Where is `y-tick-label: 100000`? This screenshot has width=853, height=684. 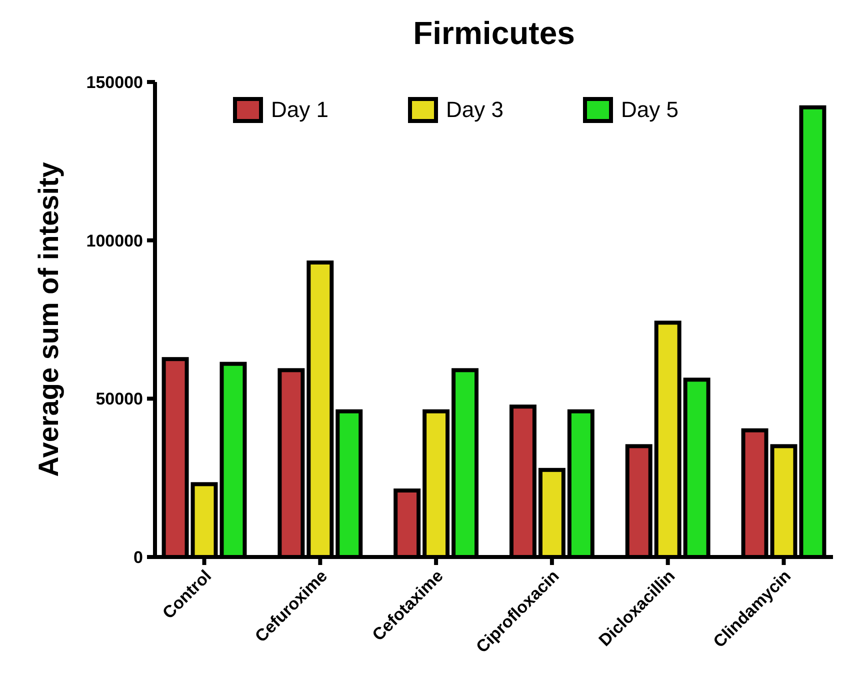
y-tick-label: 100000 is located at coordinates (114, 240).